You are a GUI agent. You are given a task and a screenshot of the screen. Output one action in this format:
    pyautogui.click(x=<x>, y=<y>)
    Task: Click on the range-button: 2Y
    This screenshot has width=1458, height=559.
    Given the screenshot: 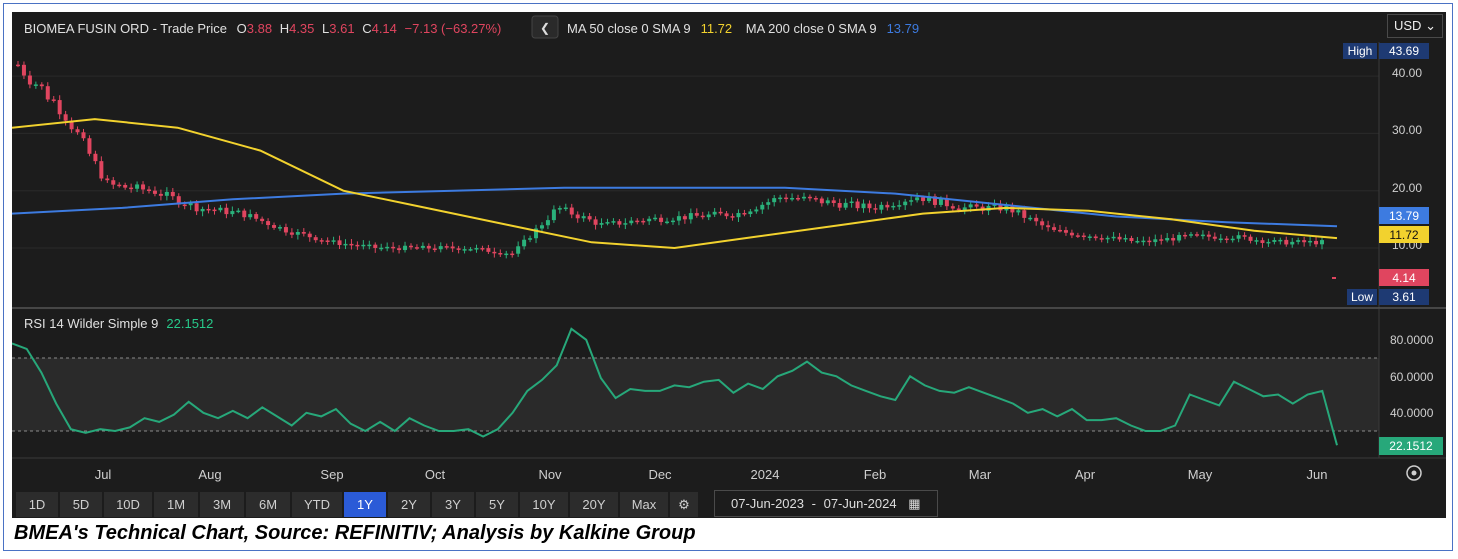 What is the action you would take?
    pyautogui.click(x=409, y=504)
    